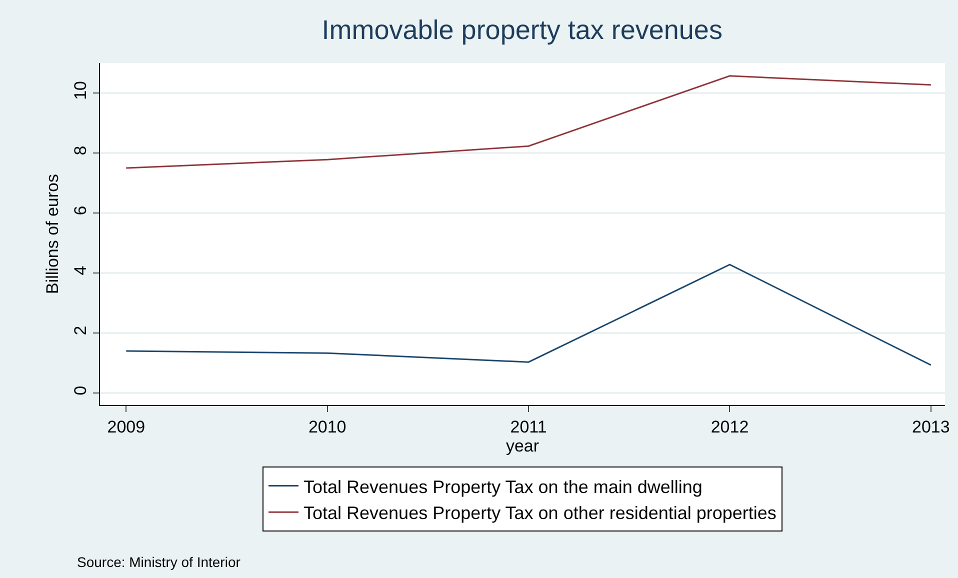 This screenshot has height=578, width=958. Describe the element at coordinates (52, 234) in the screenshot. I see `y-axis-title: Billions of euros` at that location.